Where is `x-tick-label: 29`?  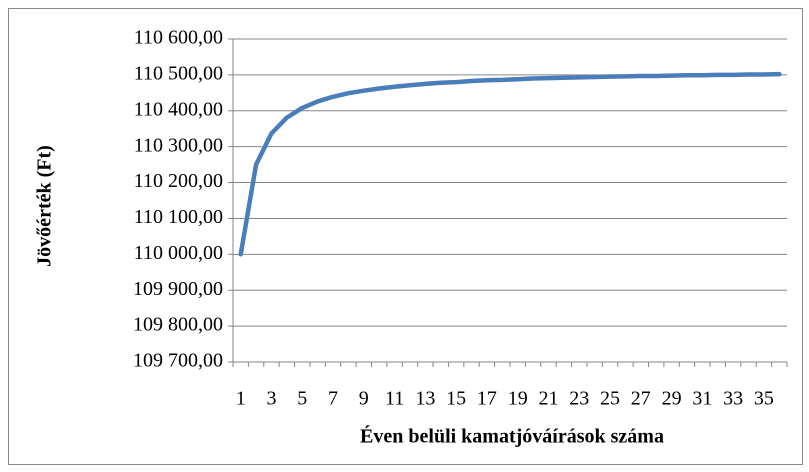 x-tick-label: 29 is located at coordinates (672, 399).